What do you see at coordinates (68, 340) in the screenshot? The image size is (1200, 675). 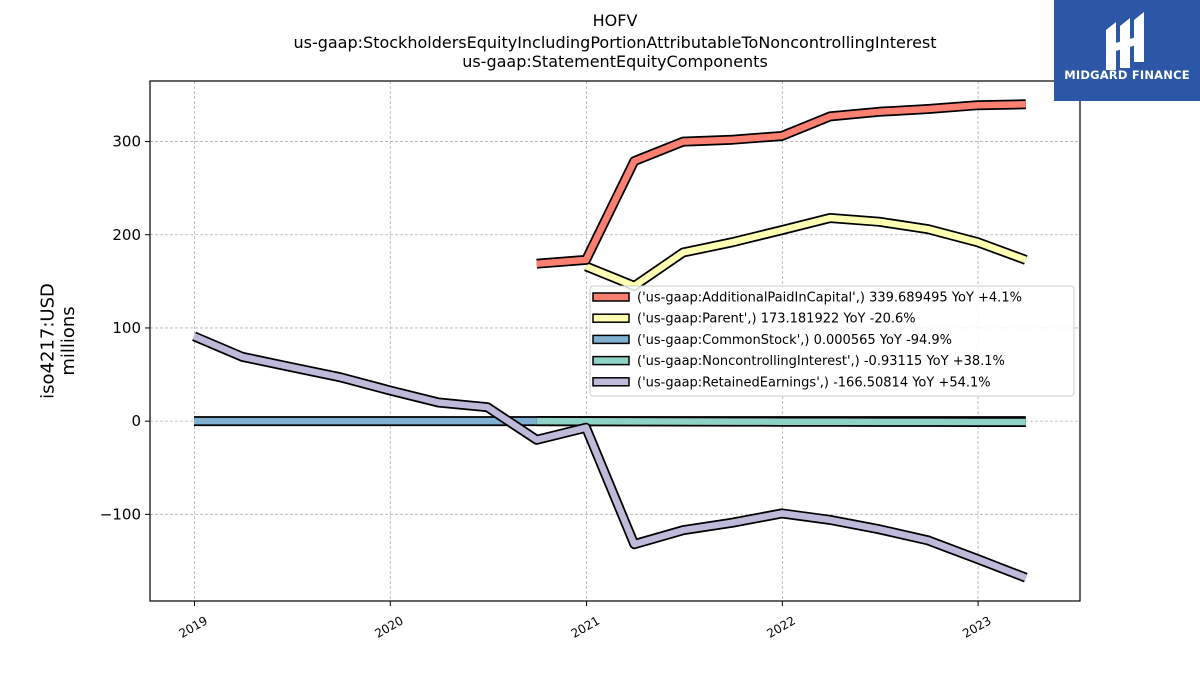 I see `y-axis-label-line: millions` at bounding box center [68, 340].